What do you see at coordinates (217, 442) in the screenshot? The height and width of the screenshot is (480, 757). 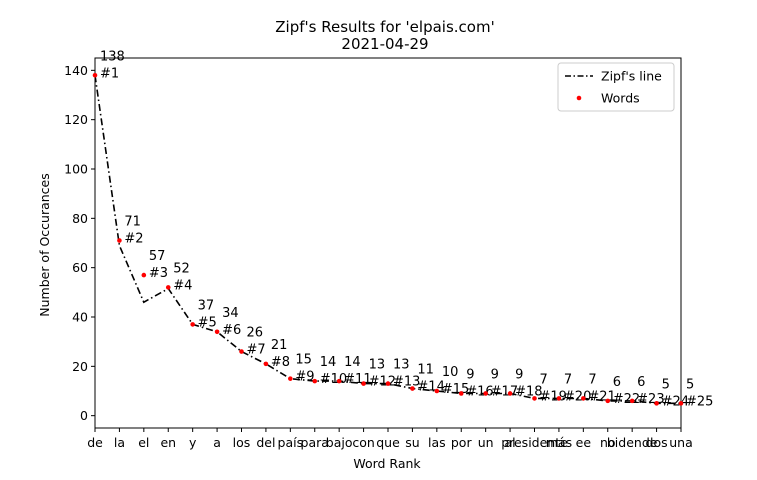 I see `x-tick-label: a` at bounding box center [217, 442].